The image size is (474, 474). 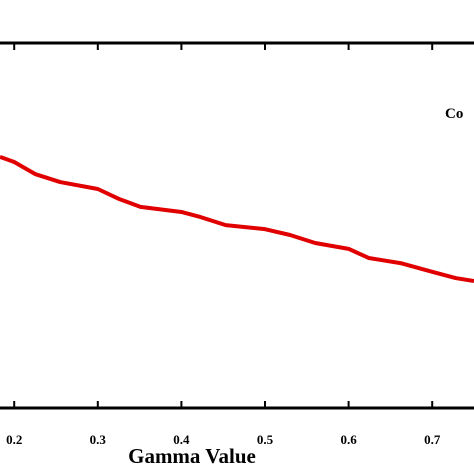 I want to click on x-axis-label: Gamma Value, so click(x=192, y=456).